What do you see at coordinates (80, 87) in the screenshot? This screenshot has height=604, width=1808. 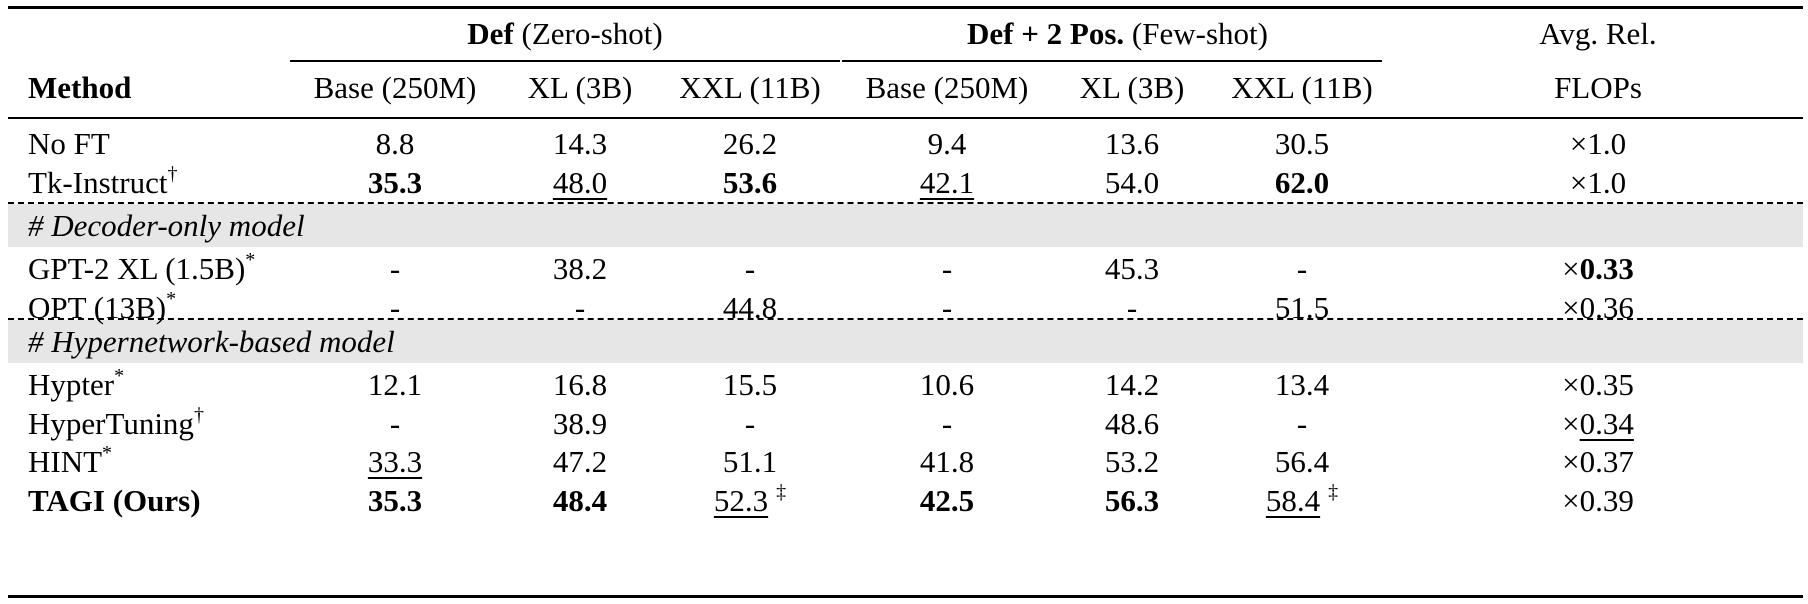 I see `header-method: Method` at bounding box center [80, 87].